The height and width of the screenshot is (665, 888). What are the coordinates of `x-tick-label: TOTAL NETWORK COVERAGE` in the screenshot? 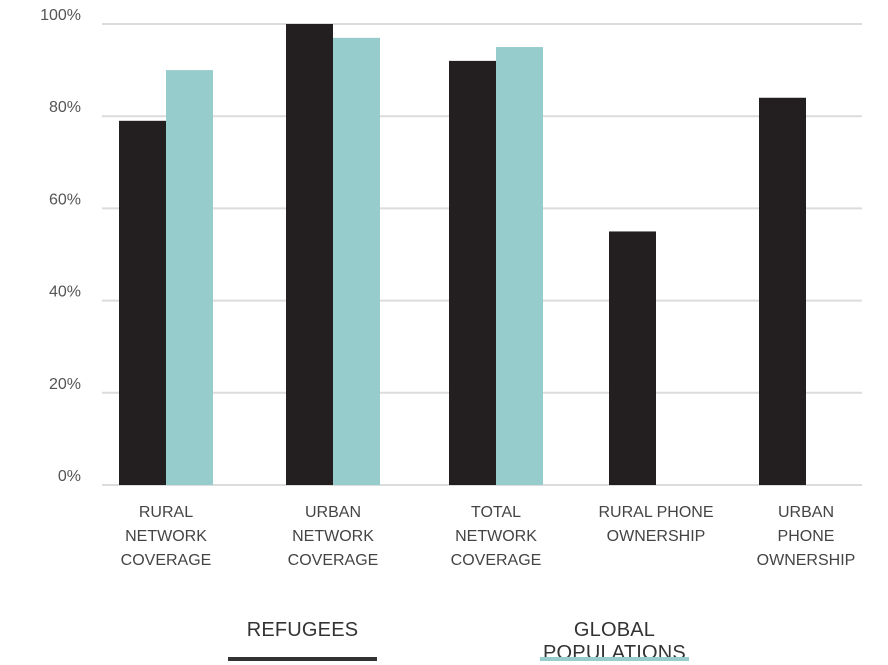 It's located at (496, 536).